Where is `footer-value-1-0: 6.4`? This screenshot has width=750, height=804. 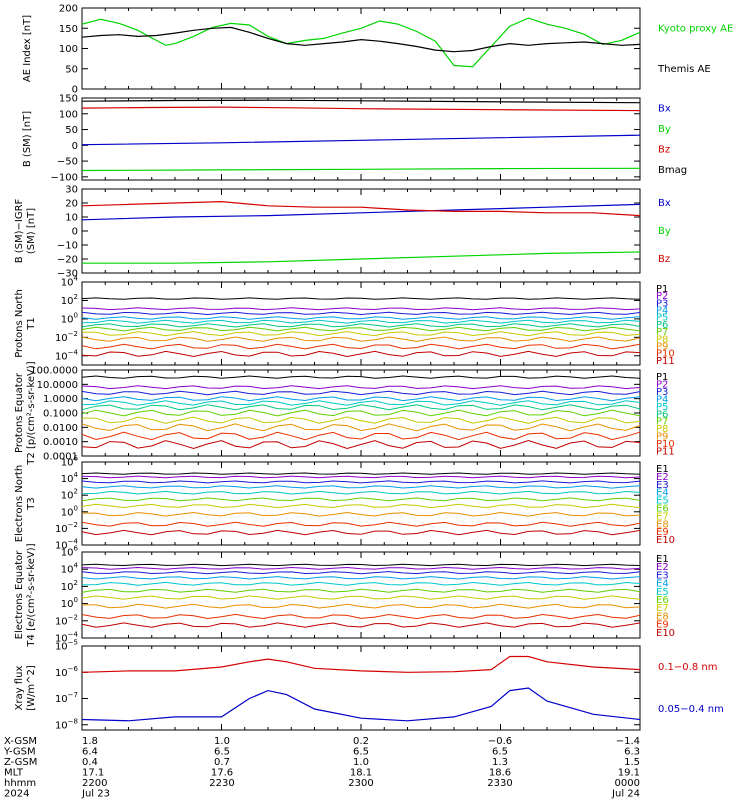 footer-value-1-0: 6.4 is located at coordinates (90, 752).